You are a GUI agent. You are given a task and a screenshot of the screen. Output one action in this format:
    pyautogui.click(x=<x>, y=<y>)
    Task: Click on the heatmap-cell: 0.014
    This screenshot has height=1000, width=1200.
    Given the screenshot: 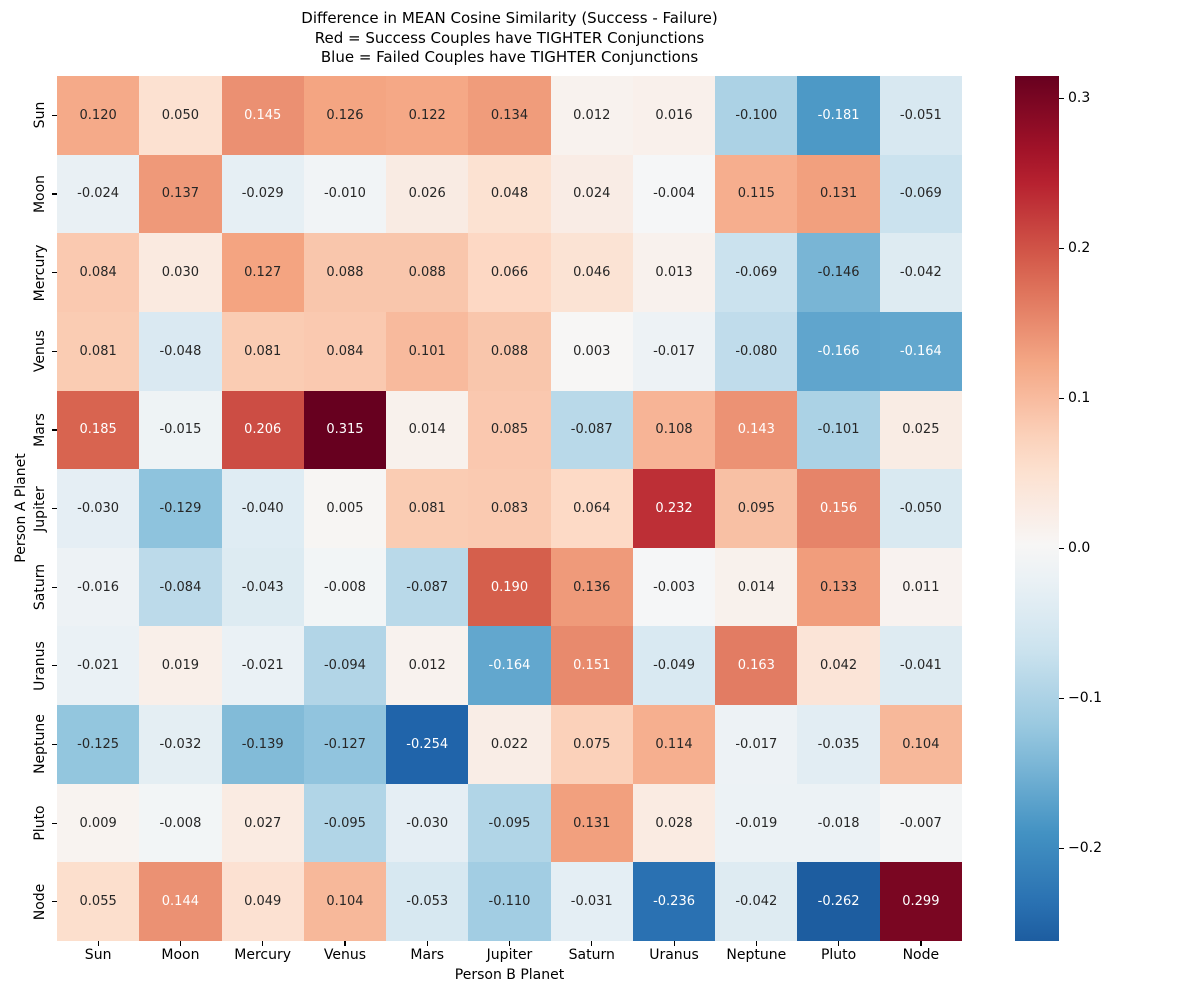 What is the action you would take?
    pyautogui.click(x=427, y=430)
    